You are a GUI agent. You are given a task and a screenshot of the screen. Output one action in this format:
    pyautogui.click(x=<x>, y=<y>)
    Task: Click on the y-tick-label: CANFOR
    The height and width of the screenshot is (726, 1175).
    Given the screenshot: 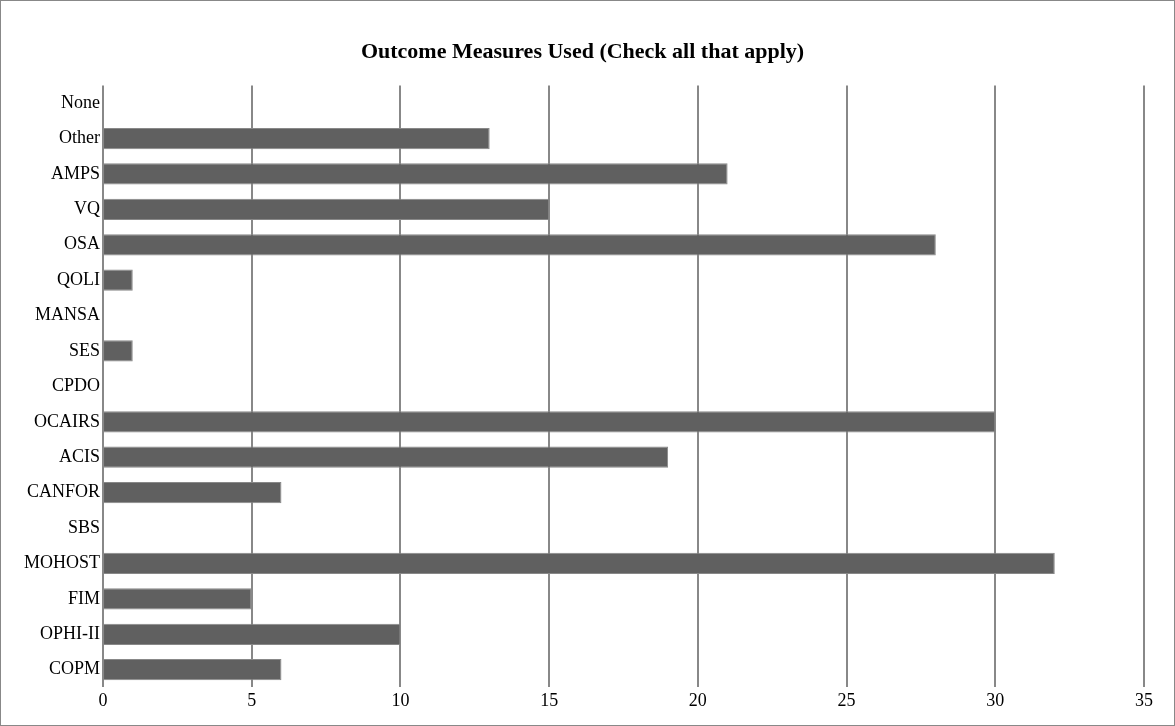 What is the action you would take?
    pyautogui.click(x=63, y=491)
    